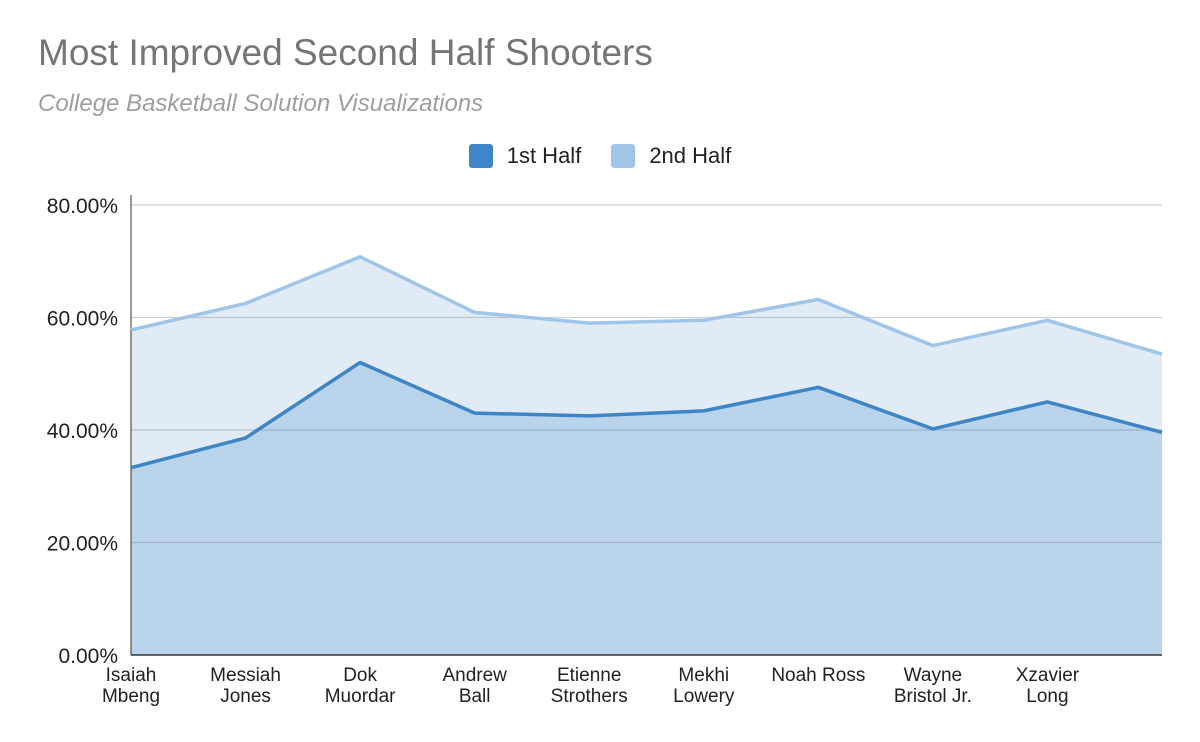 This screenshot has height=742, width=1200. Describe the element at coordinates (82, 431) in the screenshot. I see `y-tick-label: 40.00%` at that location.